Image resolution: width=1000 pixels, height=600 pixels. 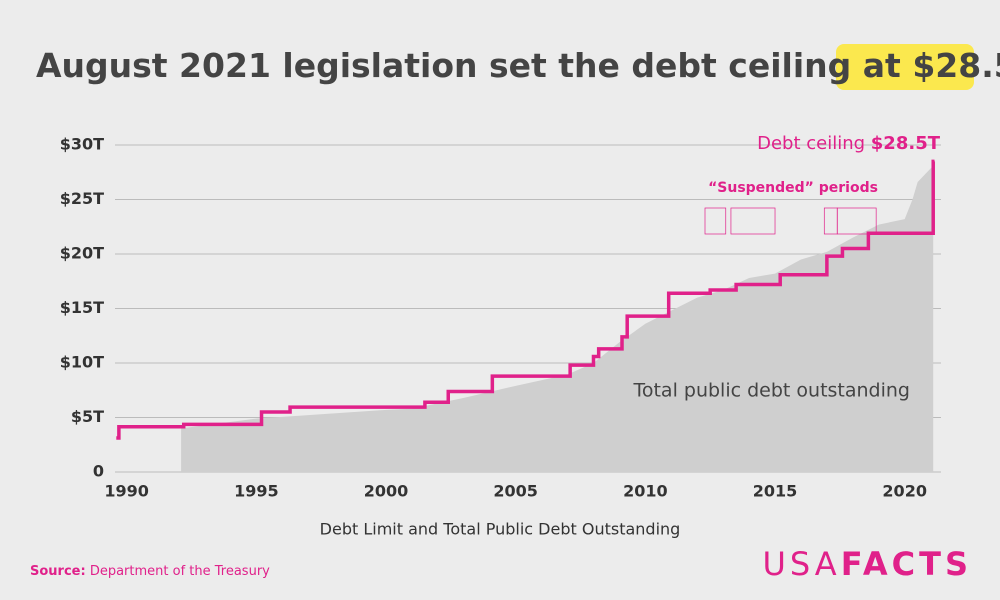 What do you see at coordinates (256, 491) in the screenshot?
I see `x-tick-label: 1995` at bounding box center [256, 491].